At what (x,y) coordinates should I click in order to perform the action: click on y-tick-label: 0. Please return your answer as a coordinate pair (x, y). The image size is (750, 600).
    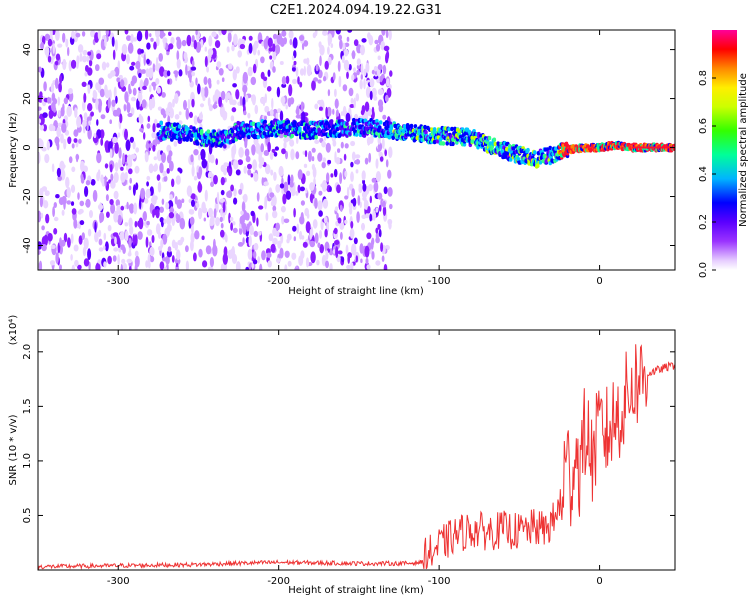
    Looking at the image, I should click on (27, 147).